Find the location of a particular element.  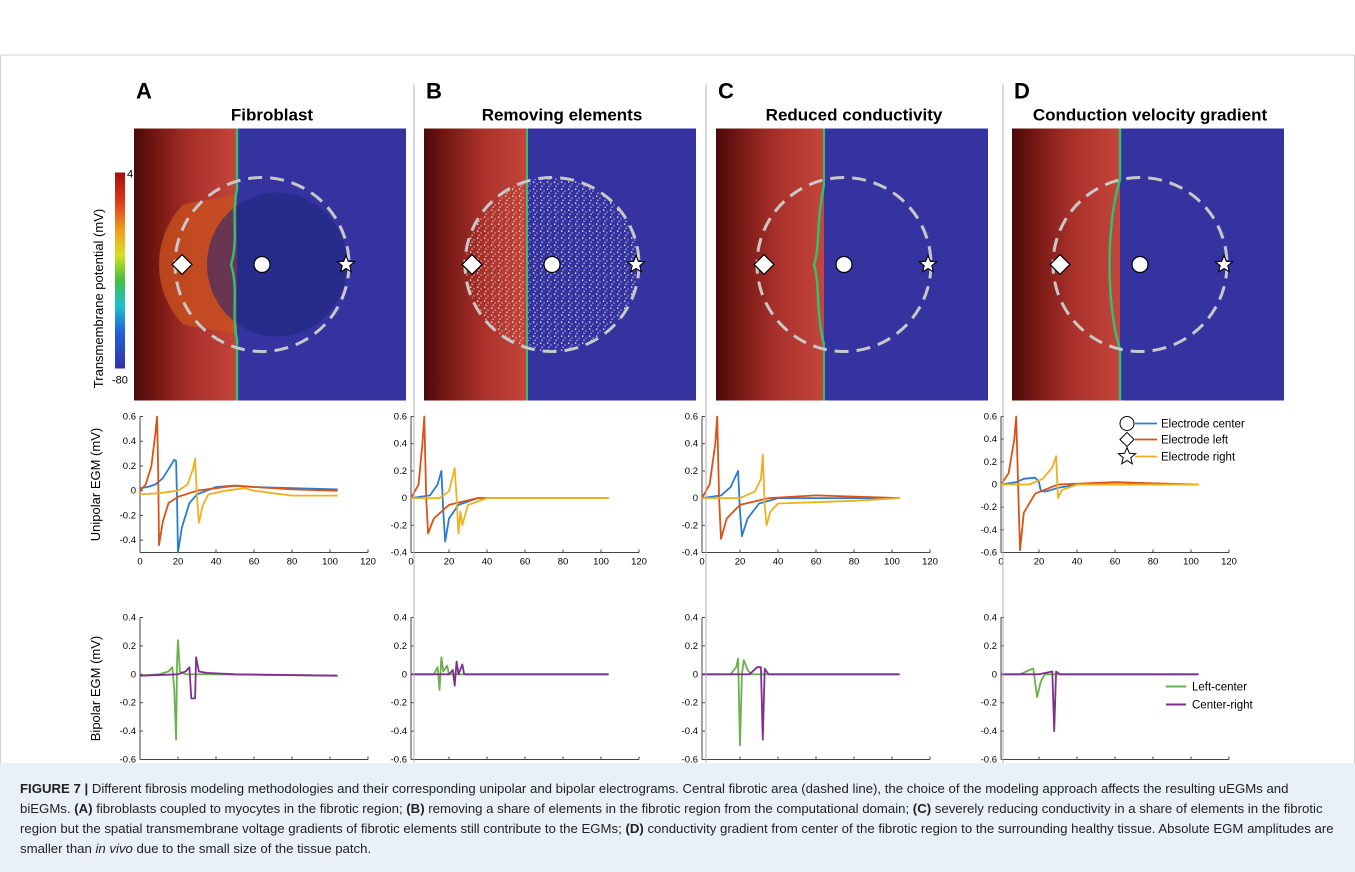

panel-title: Fibroblast is located at coordinates (272, 115).